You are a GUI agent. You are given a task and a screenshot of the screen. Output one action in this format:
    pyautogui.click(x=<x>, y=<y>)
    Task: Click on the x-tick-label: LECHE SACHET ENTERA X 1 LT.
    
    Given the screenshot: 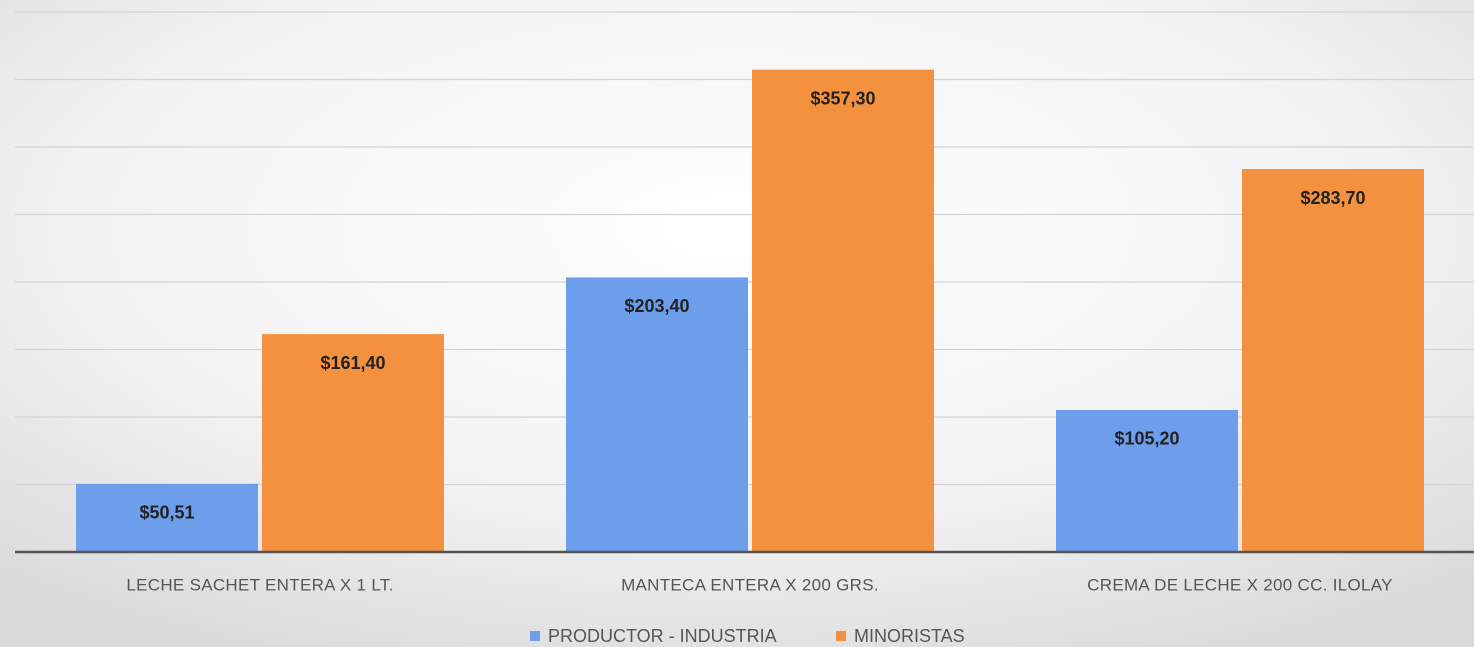 What is the action you would take?
    pyautogui.click(x=259, y=584)
    